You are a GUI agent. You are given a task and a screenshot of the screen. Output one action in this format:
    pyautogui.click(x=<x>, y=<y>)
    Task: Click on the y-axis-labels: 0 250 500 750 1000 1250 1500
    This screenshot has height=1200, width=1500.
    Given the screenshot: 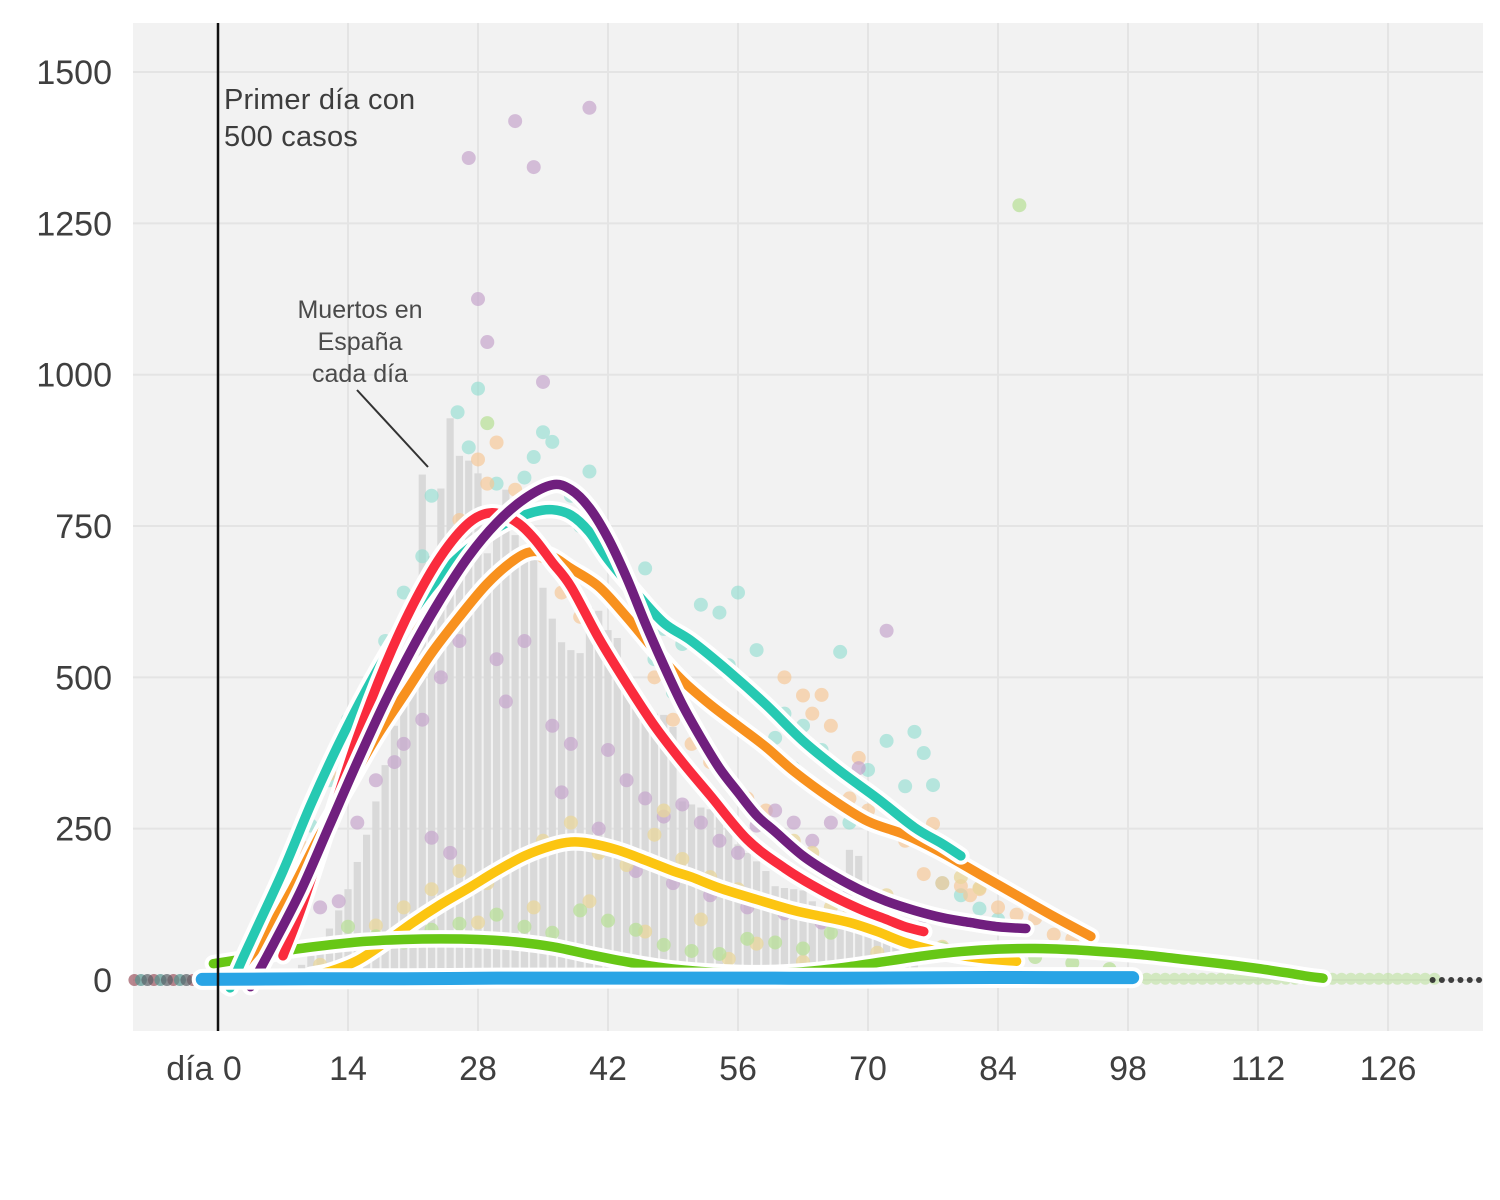 What is the action you would take?
    pyautogui.click(x=74, y=527)
    